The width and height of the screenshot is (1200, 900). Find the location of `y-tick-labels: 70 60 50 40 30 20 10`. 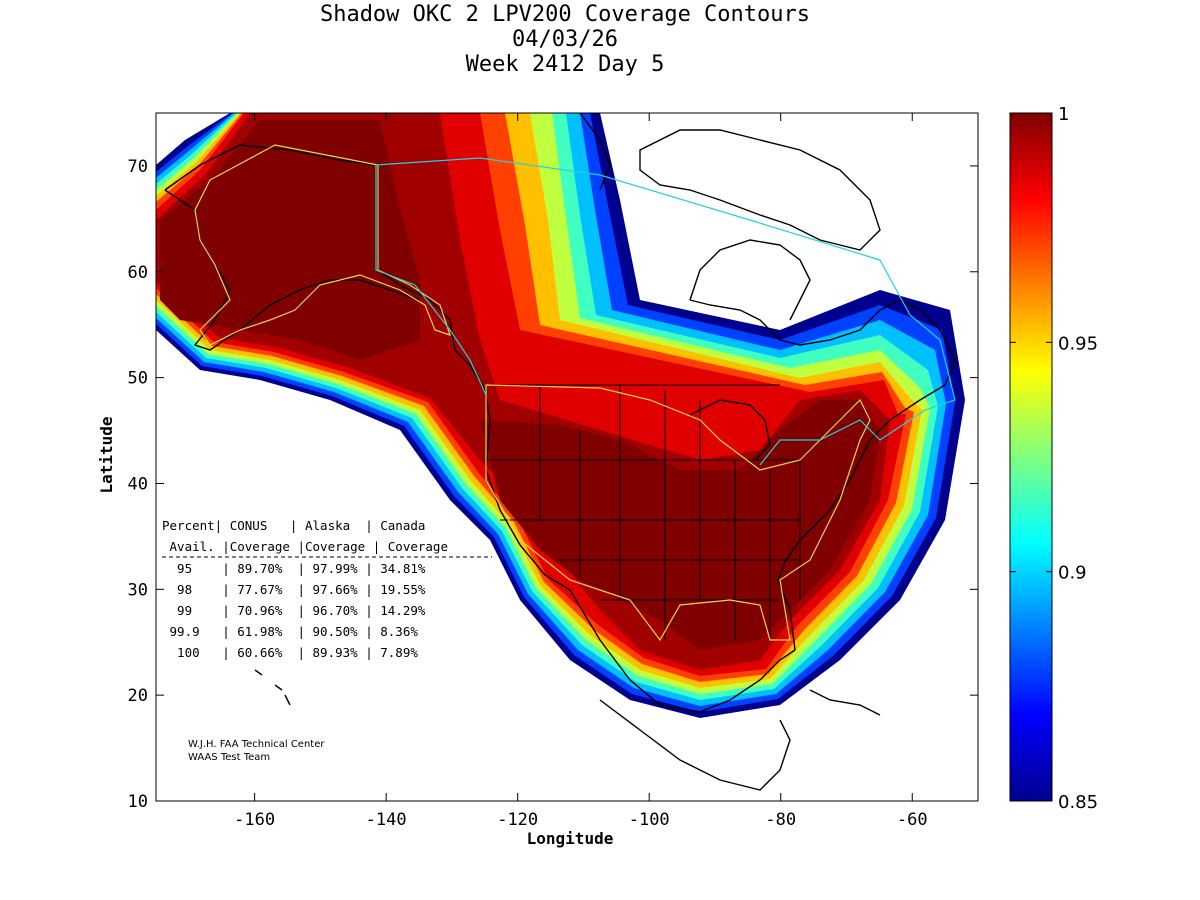

y-tick-labels: 70 60 50 40 30 20 10 is located at coordinates (138, 484).